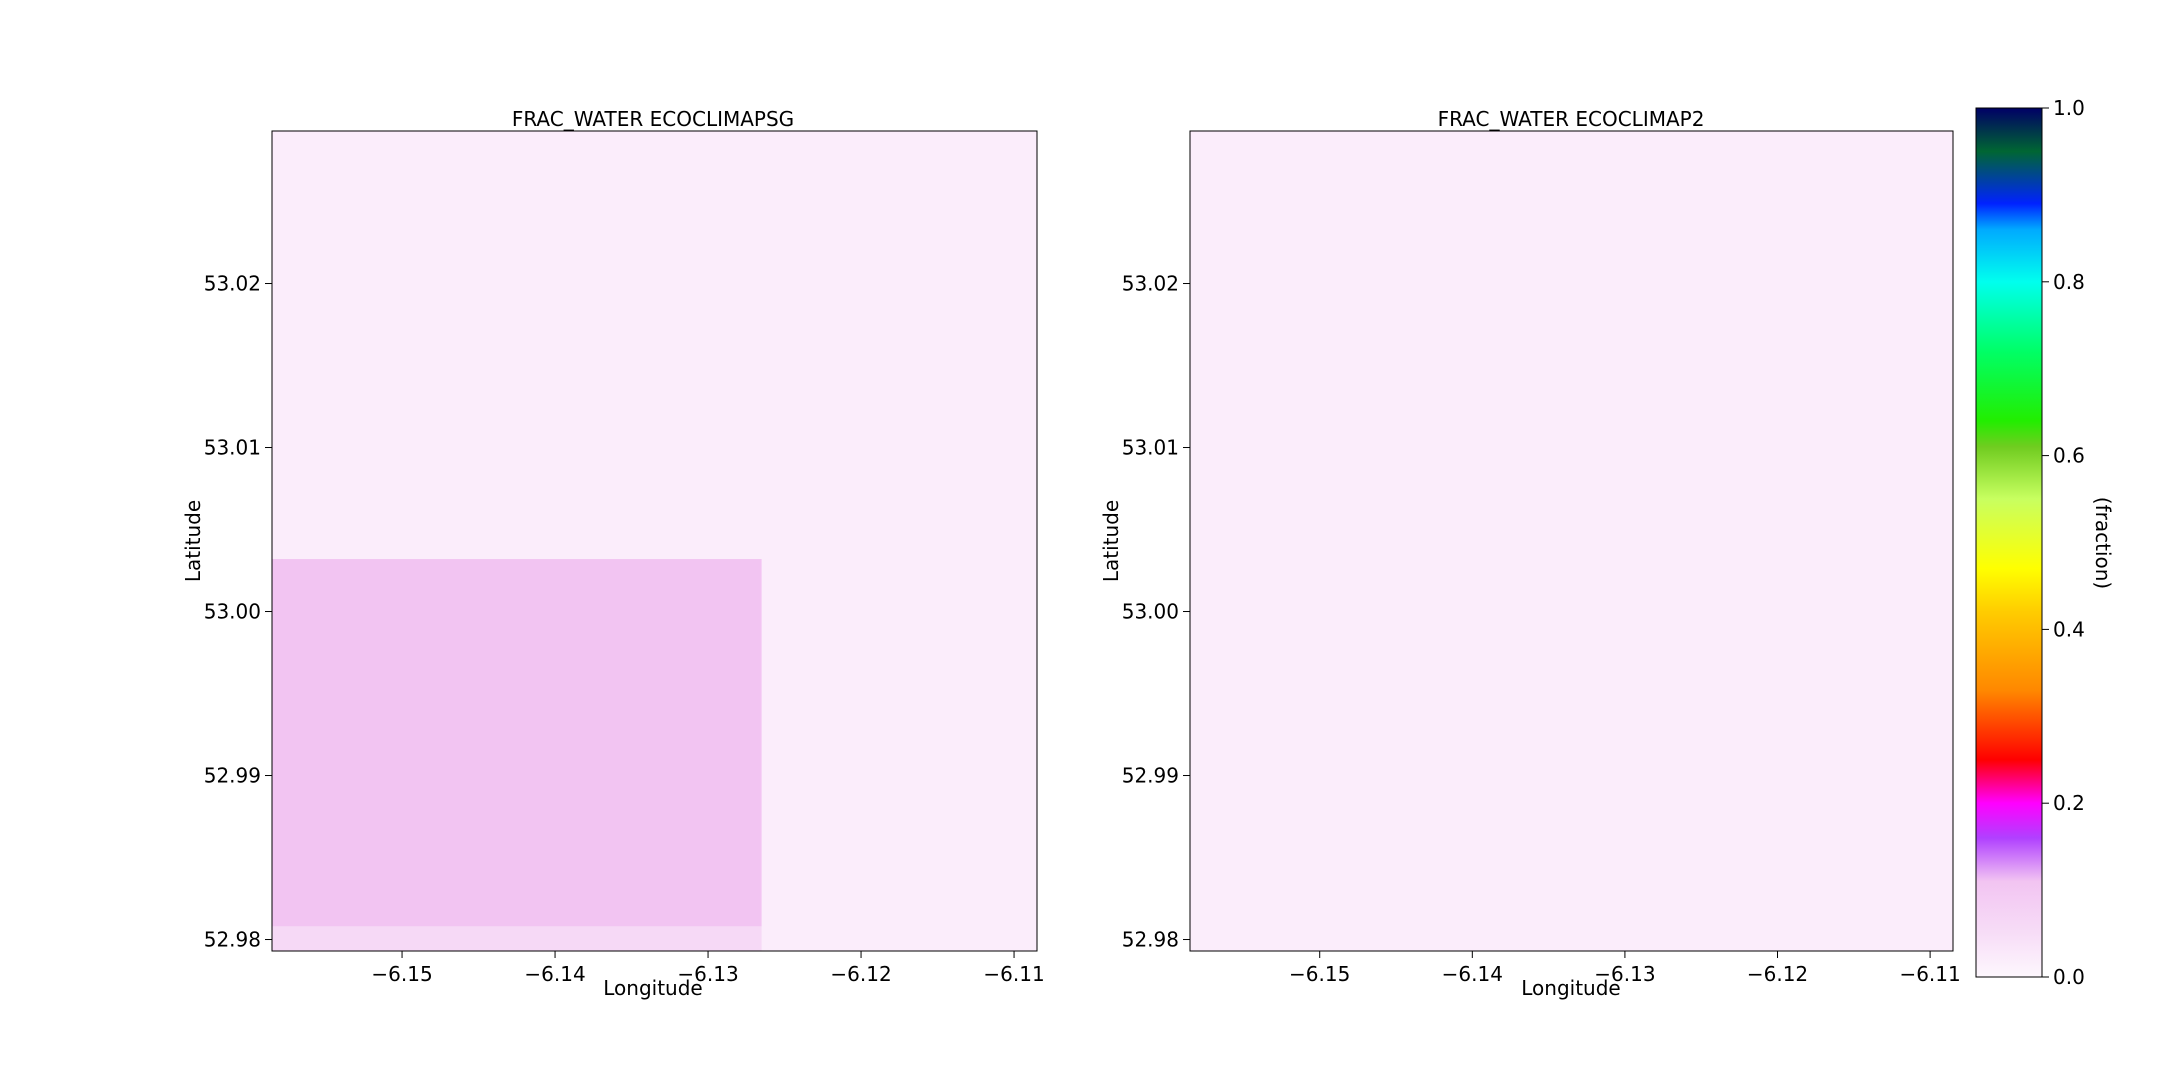 Image resolution: width=2160 pixels, height=1080 pixels. Describe the element at coordinates (2069, 282) in the screenshot. I see `colorbar-tick-label: 0.8` at that location.